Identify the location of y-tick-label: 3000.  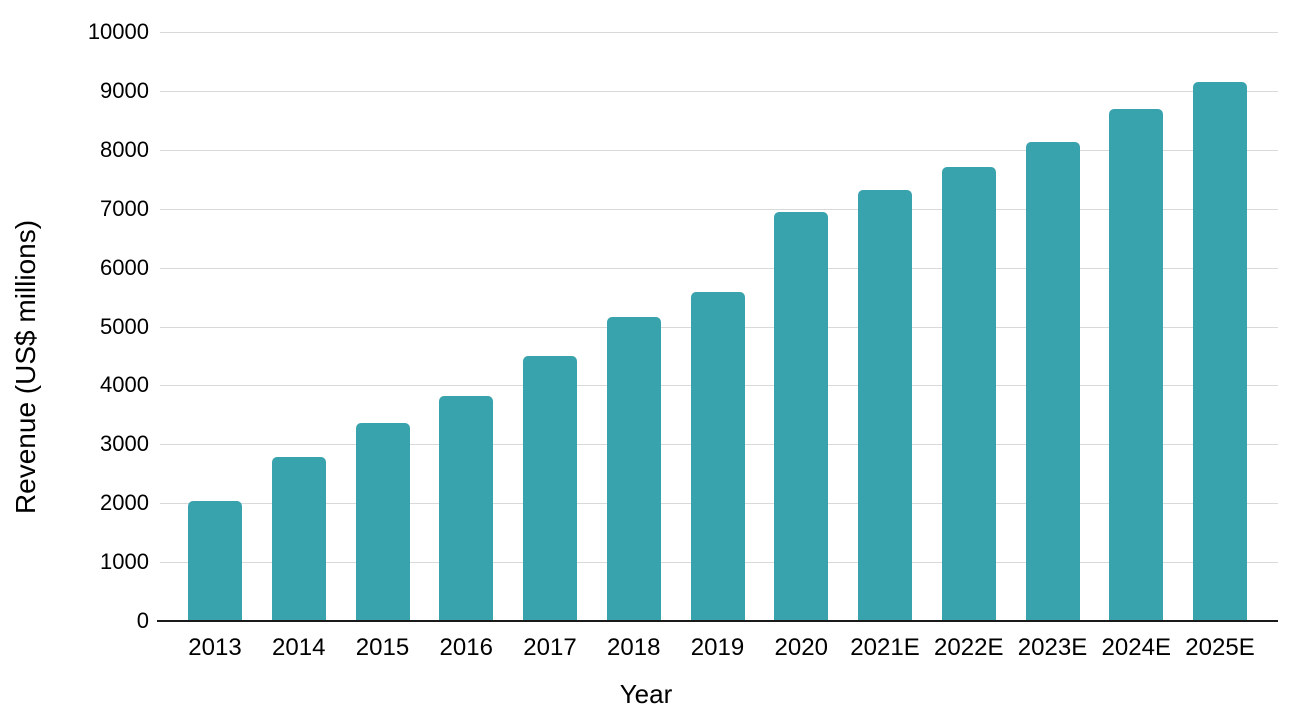
(124, 444).